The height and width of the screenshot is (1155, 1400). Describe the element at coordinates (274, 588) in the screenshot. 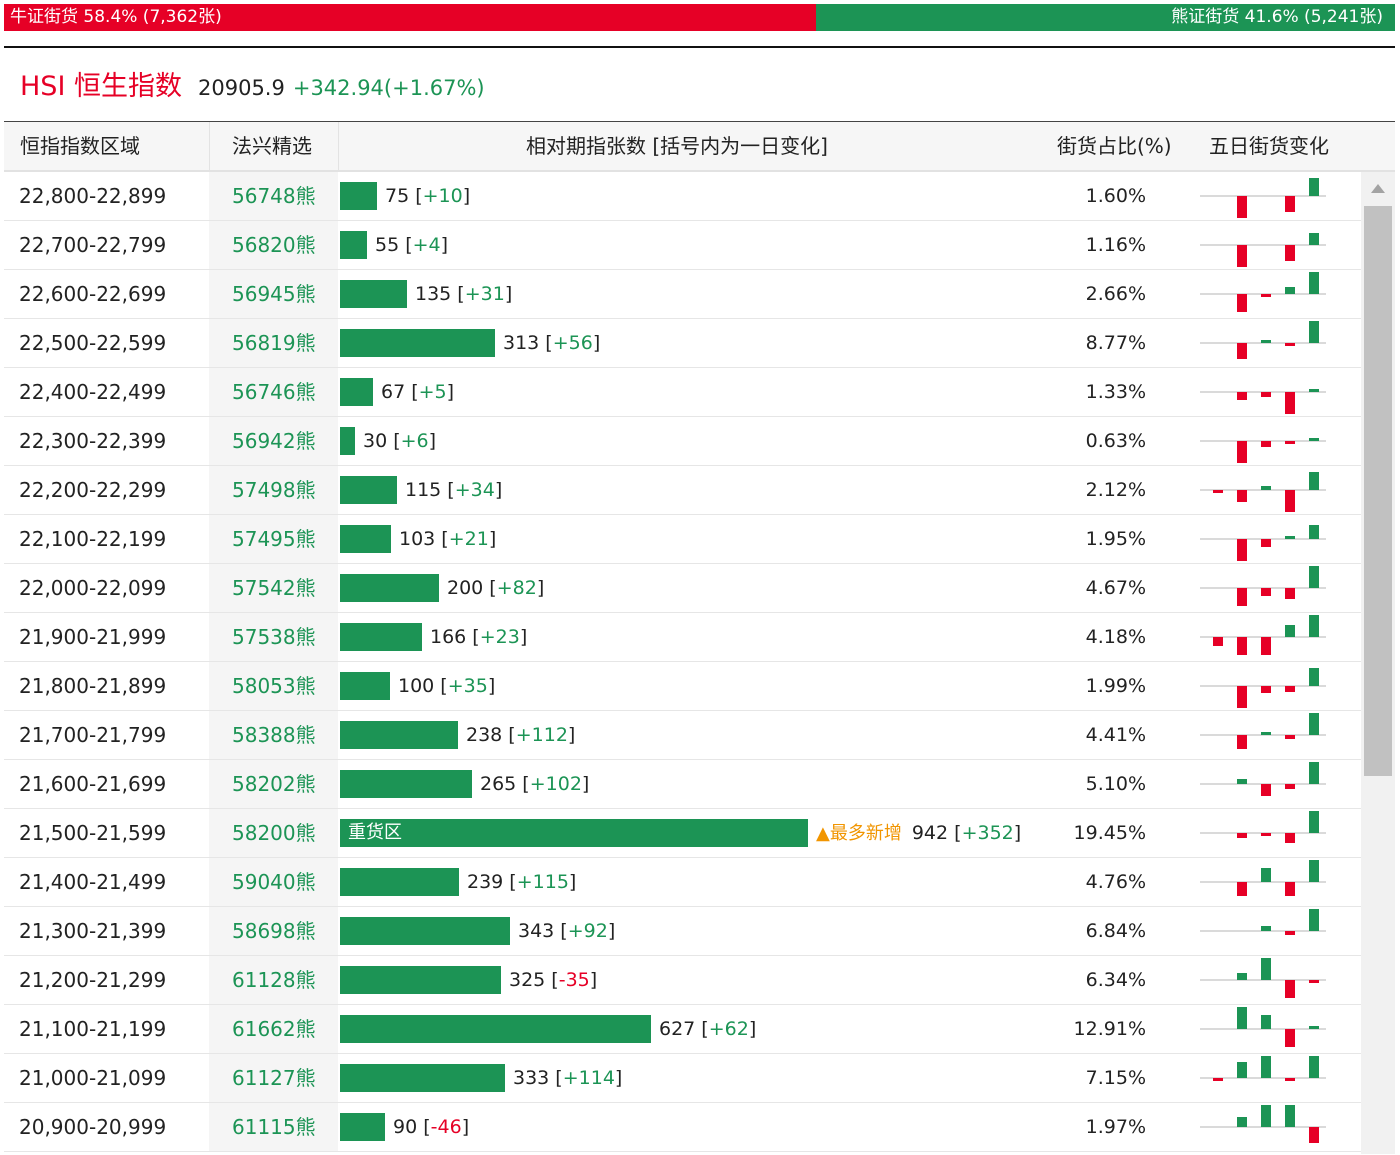

I see `warrant-code-link: 57542熊` at that location.